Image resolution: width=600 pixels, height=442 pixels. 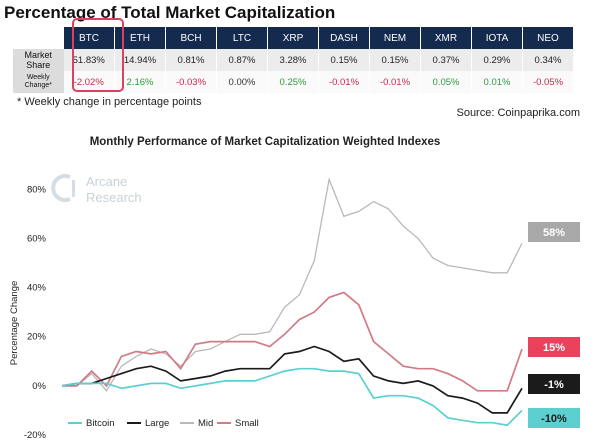 What do you see at coordinates (242, 82) in the screenshot?
I see `table-cell: 0.00%` at bounding box center [242, 82].